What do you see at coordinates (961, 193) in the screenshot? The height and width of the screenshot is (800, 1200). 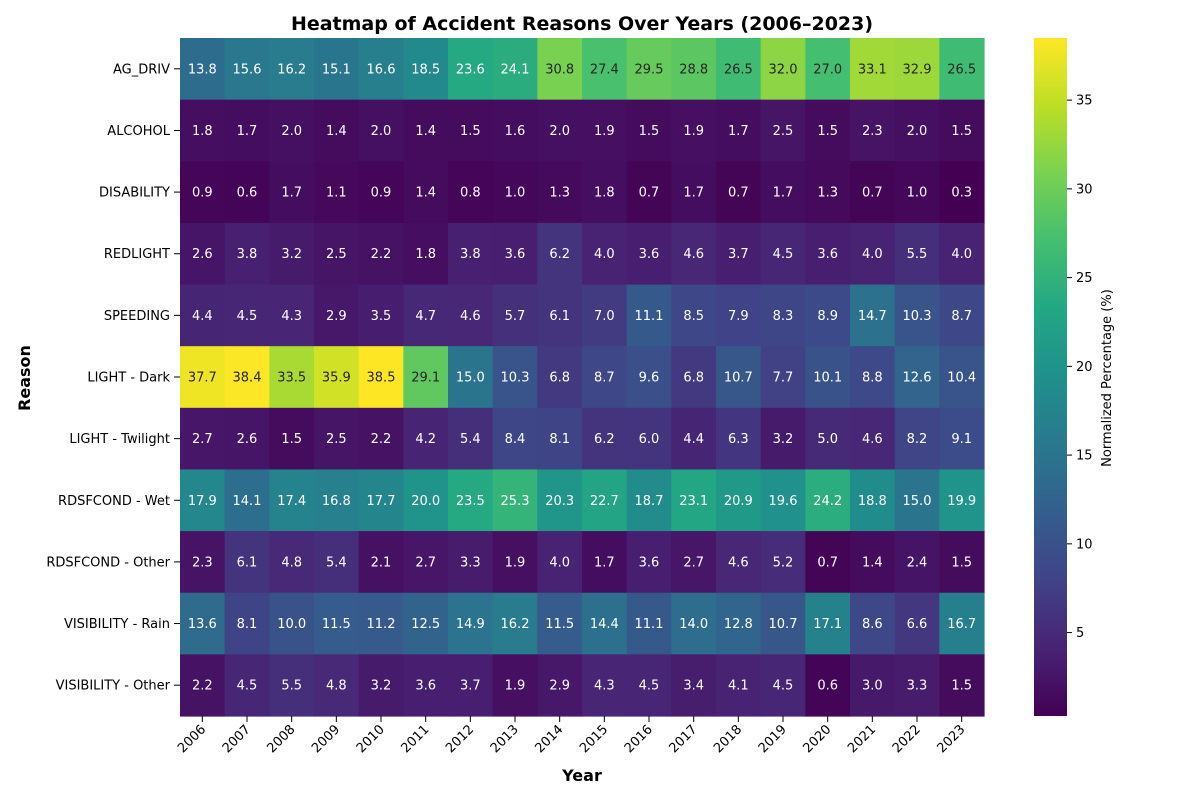 I see `cell-value-label: 0.3` at bounding box center [961, 193].